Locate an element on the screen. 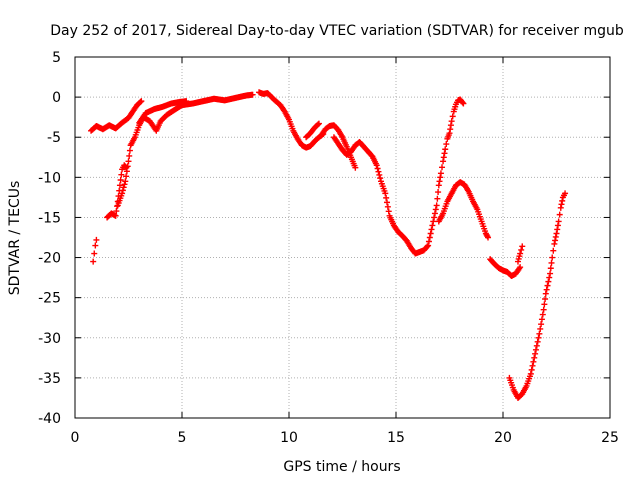 Image resolution: width=640 pixels, height=480 pixels. y-tick-label: -20 is located at coordinates (49, 259).